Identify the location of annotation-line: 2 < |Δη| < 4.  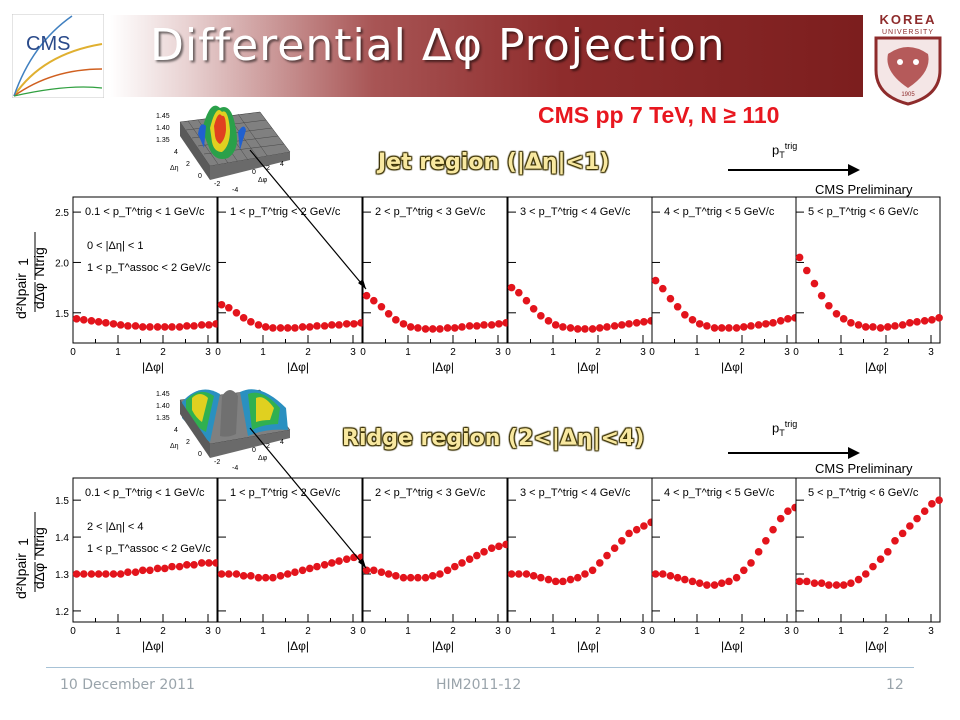
(115, 527).